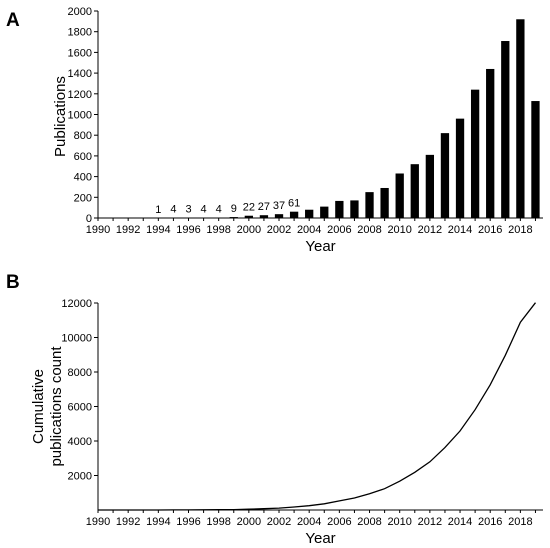  Describe the element at coordinates (158, 210) in the screenshot. I see `bar-value-label: 1` at that location.